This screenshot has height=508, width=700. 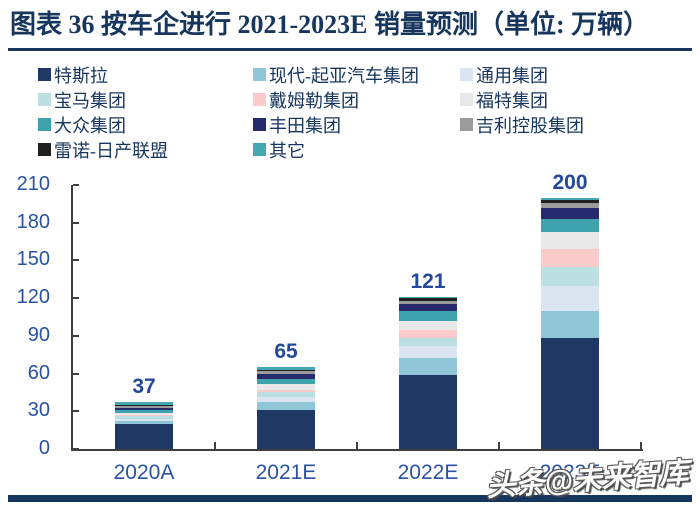 I want to click on x-axis-label: 2023E, so click(x=570, y=472).